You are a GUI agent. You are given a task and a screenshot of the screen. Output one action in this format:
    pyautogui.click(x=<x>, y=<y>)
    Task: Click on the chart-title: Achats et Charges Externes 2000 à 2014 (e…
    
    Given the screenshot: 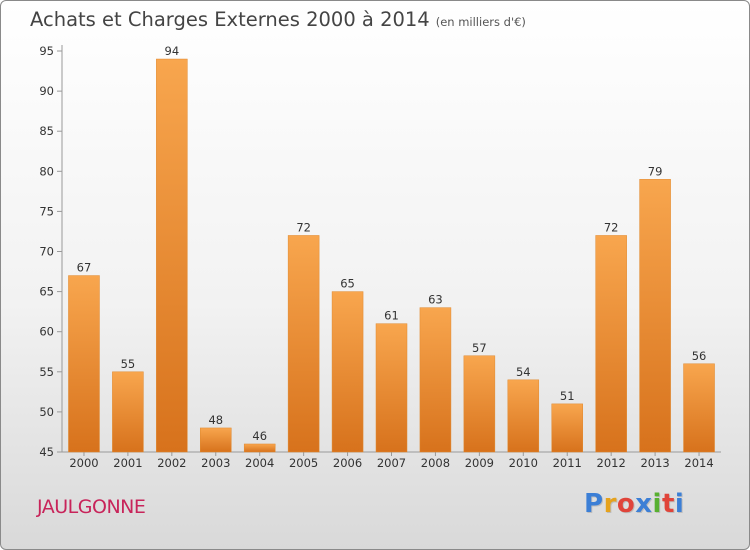 What is the action you would take?
    pyautogui.click(x=278, y=19)
    